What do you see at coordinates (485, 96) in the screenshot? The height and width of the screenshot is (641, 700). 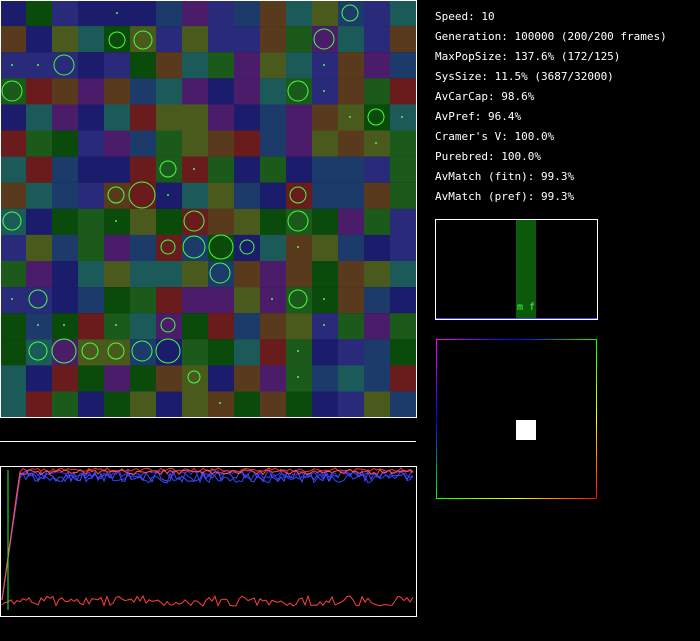 I see `stat-line: AvCarCap: 98.6%` at bounding box center [485, 96].